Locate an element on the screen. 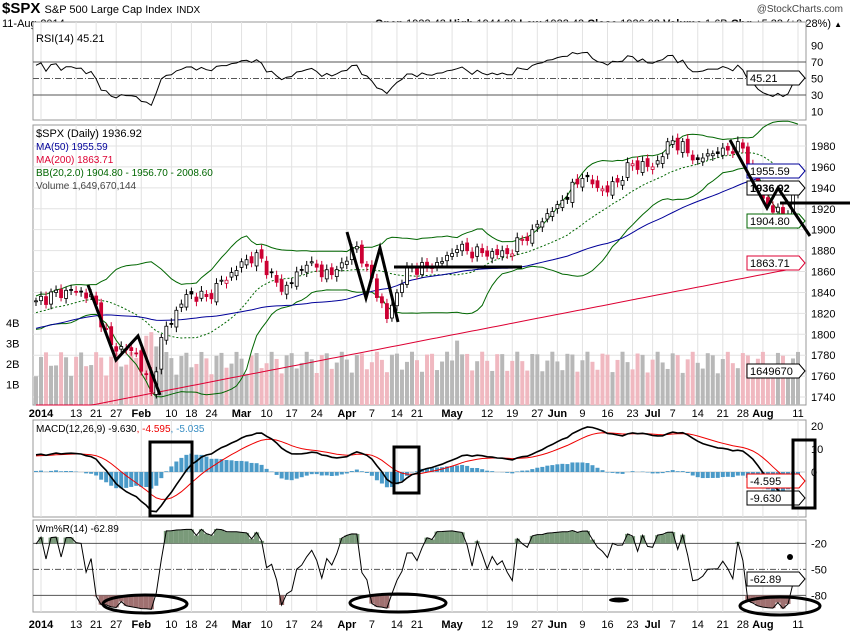  price-tag-label-macd: -9.630 is located at coordinates (765, 499).